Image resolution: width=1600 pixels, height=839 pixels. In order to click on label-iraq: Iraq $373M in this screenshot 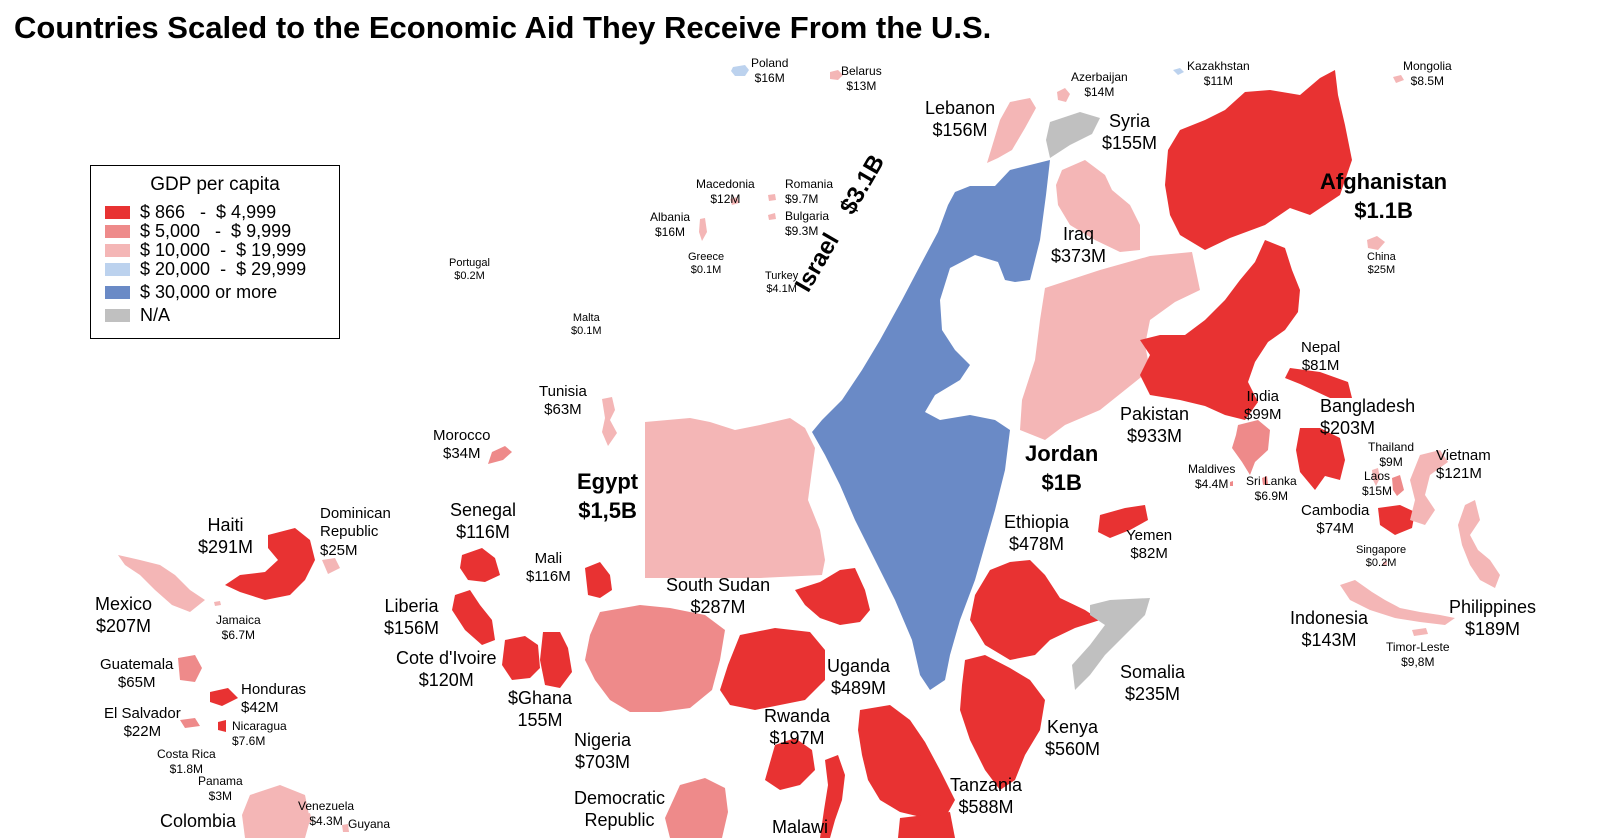, I will do `click(1079, 245)`.